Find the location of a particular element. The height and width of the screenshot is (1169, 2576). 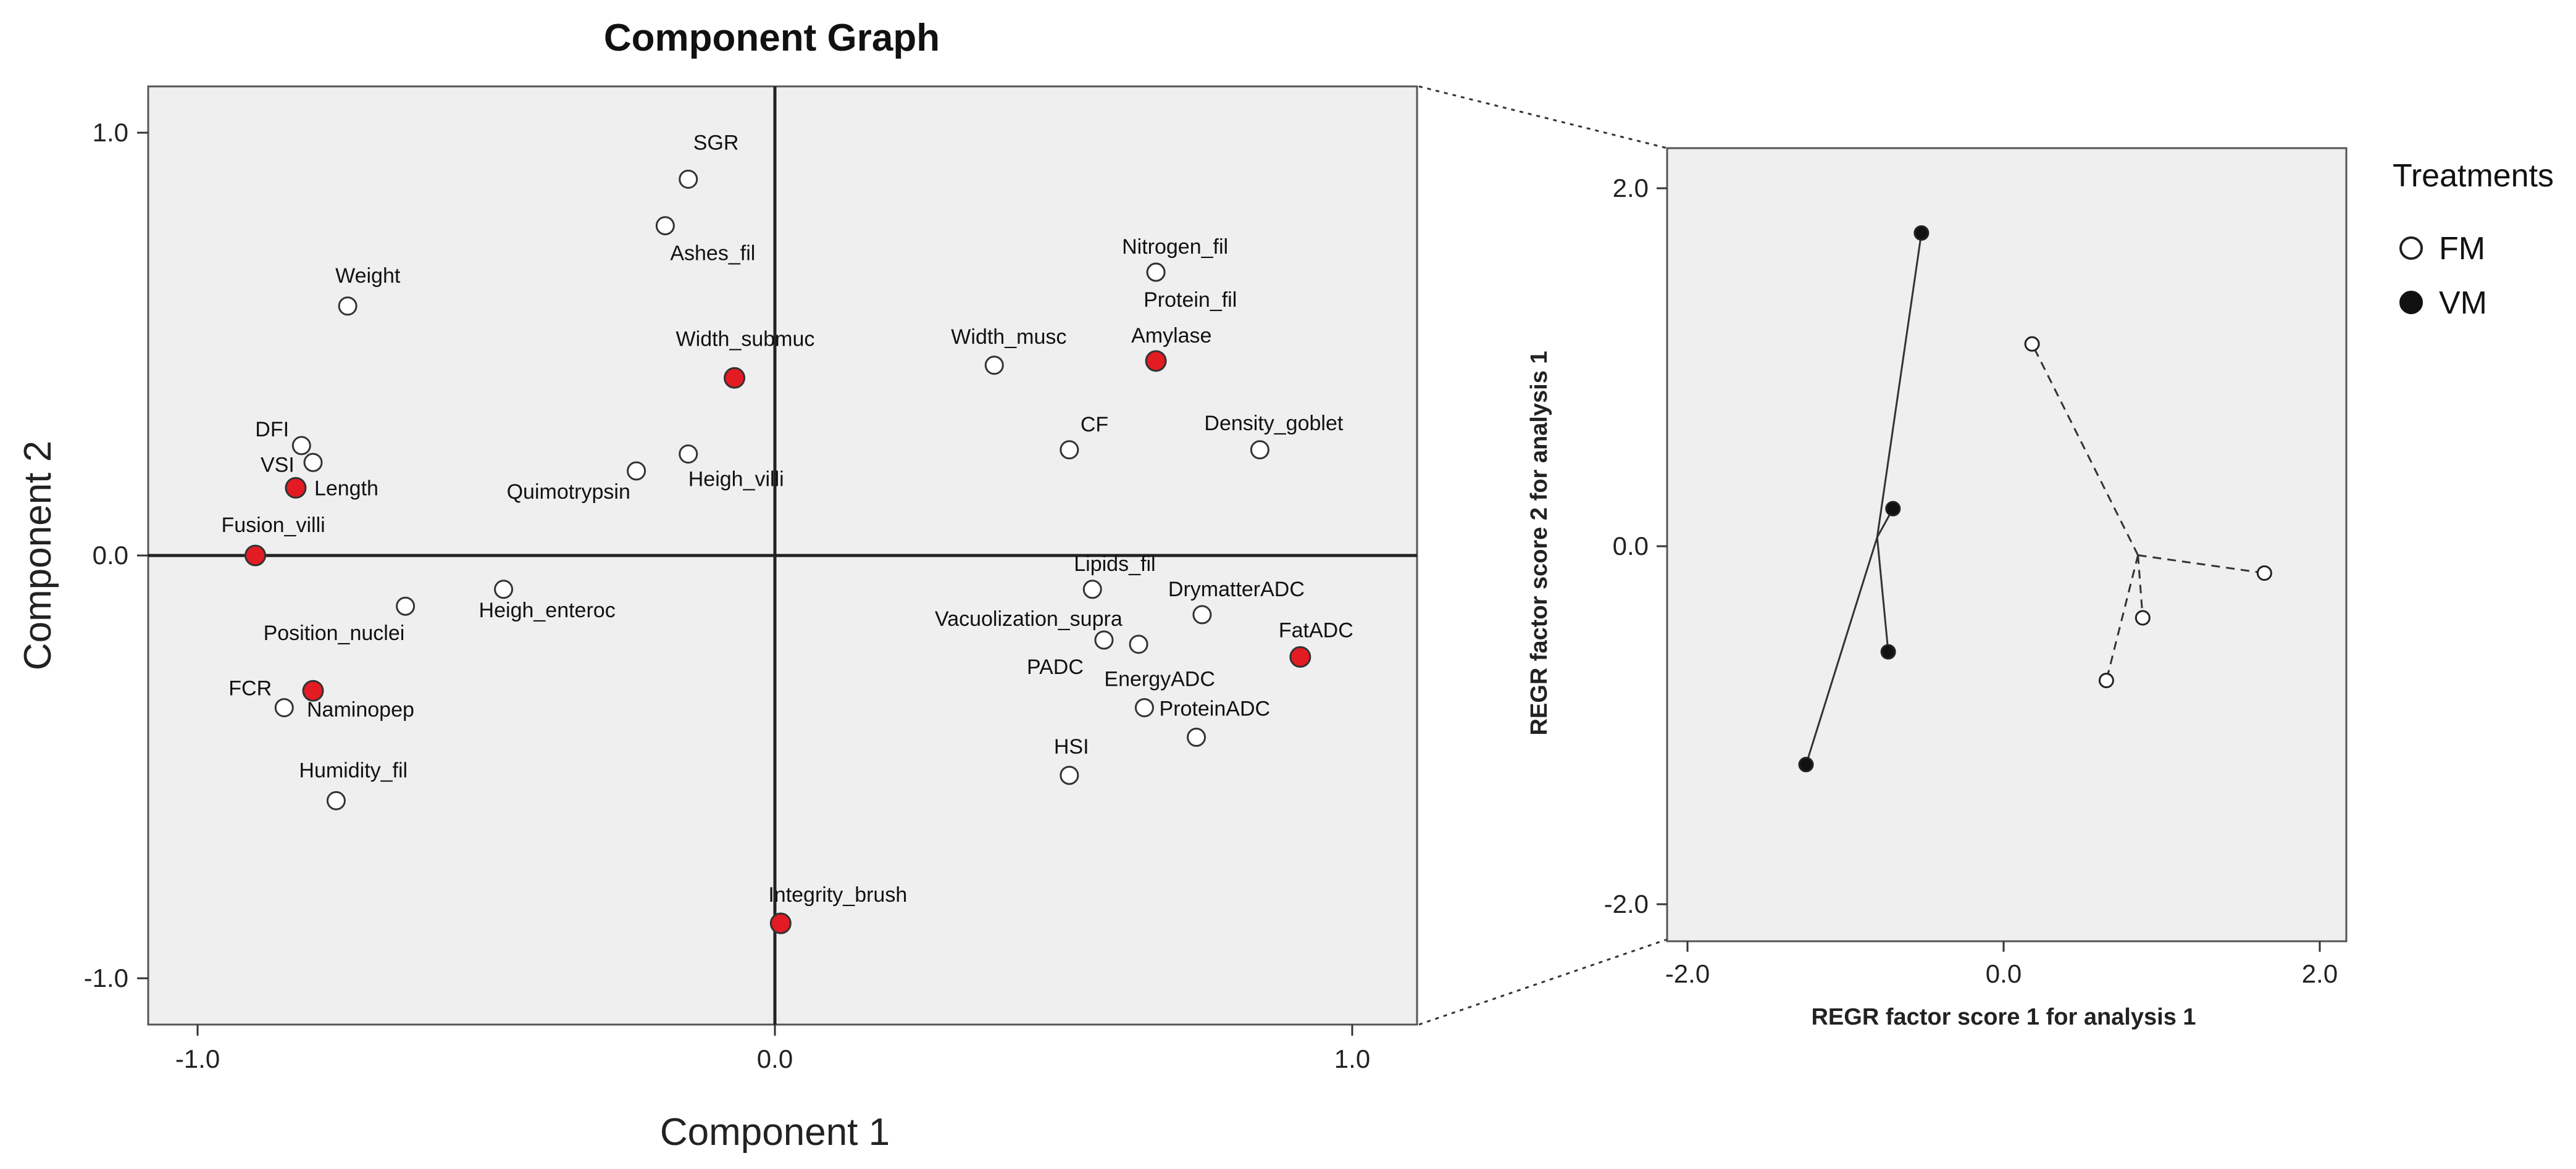

x-tick-label: 0.0 is located at coordinates (775, 1058).